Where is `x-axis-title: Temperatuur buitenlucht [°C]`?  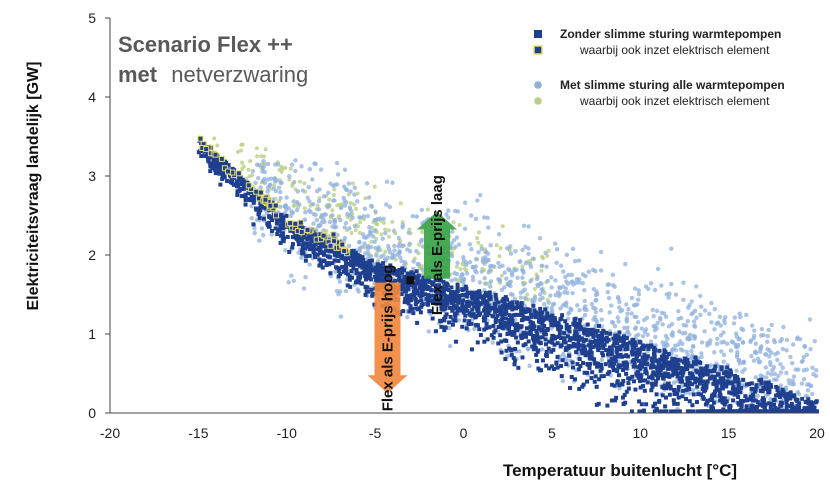 x-axis-title: Temperatuur buitenlucht [°C] is located at coordinates (620, 470).